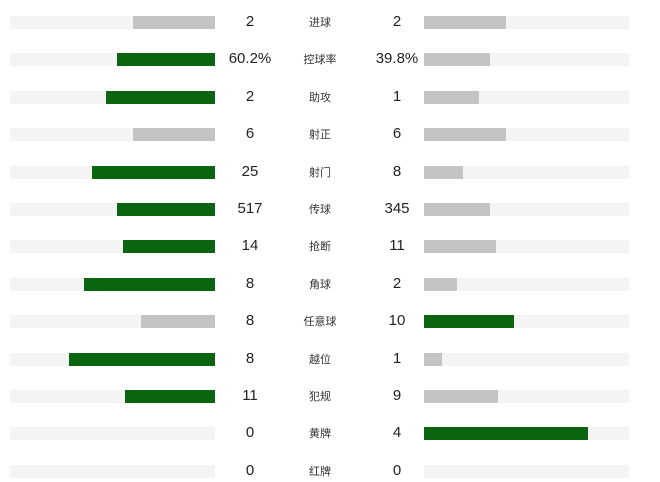  I want to click on stat-label: 角球, so click(320, 284).